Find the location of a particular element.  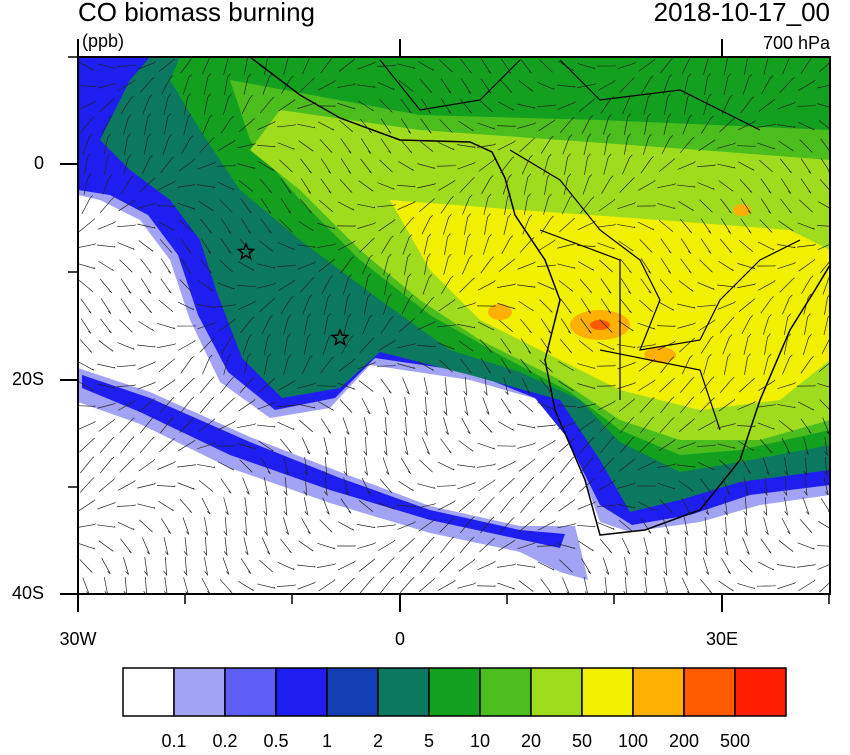

level: 700 hPa is located at coordinates (797, 43).